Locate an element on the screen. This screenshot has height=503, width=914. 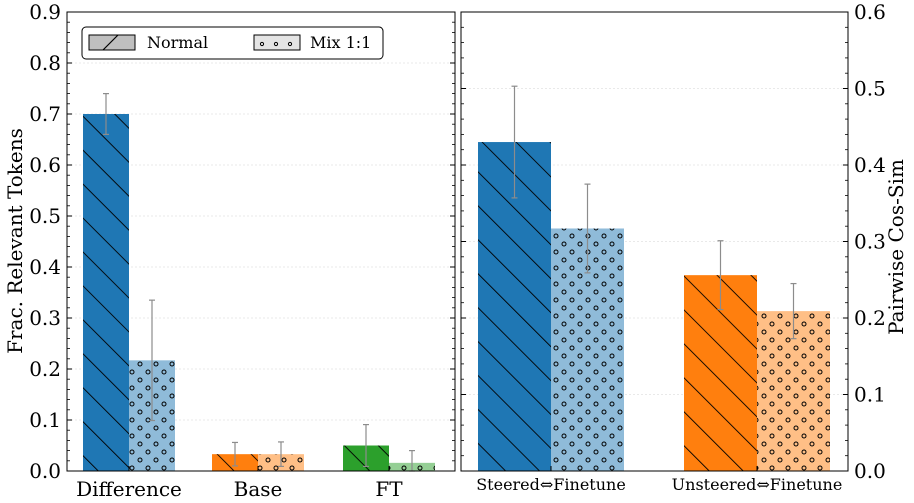
right-ytick-label: 0.5 is located at coordinates (870, 89).